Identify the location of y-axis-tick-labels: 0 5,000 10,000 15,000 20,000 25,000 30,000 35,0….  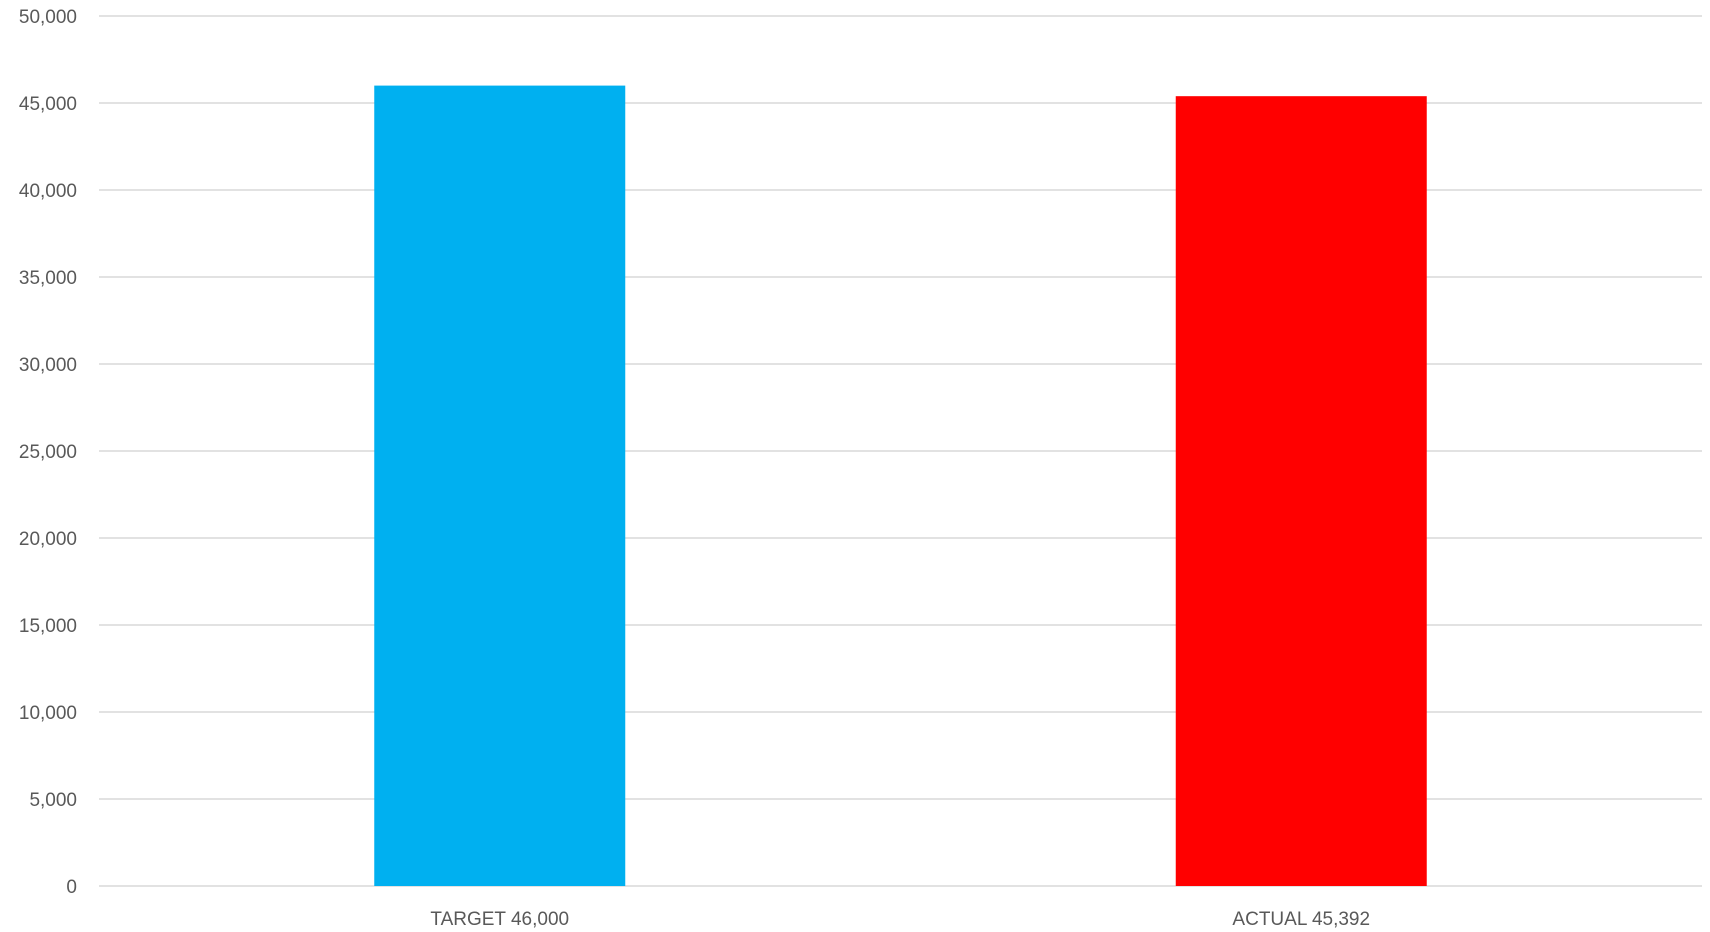
(48, 452).